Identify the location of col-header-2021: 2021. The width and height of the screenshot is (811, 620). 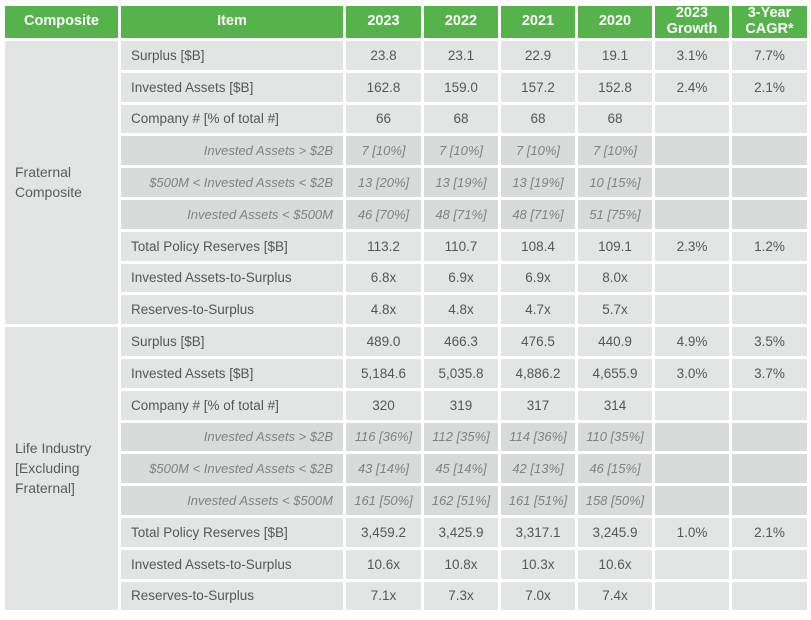
(538, 22).